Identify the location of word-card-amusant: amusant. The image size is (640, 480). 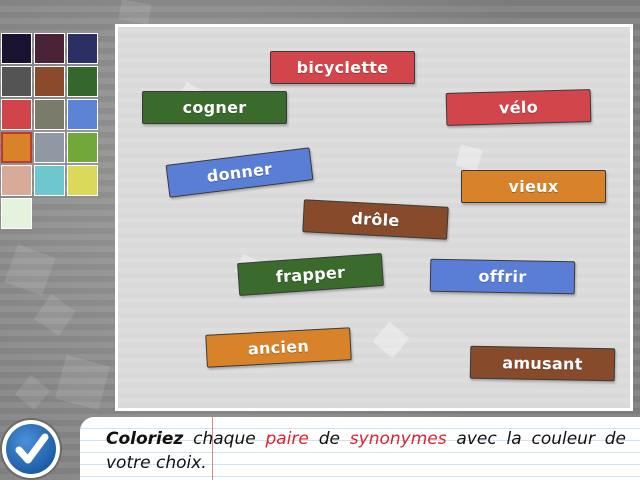
(542, 363).